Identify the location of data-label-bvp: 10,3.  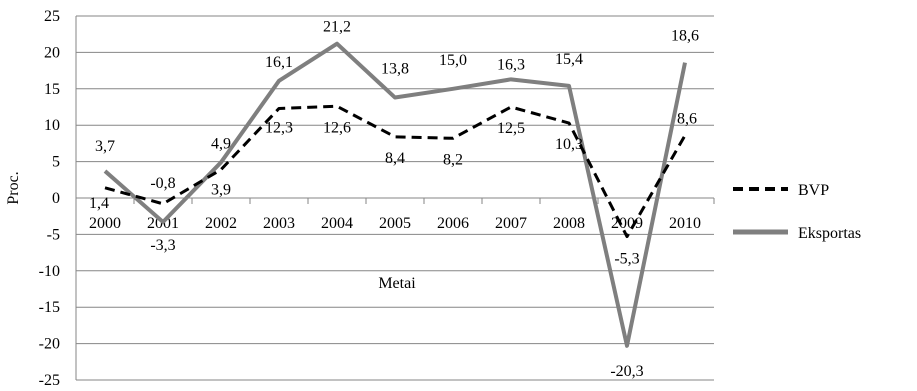
(569, 144).